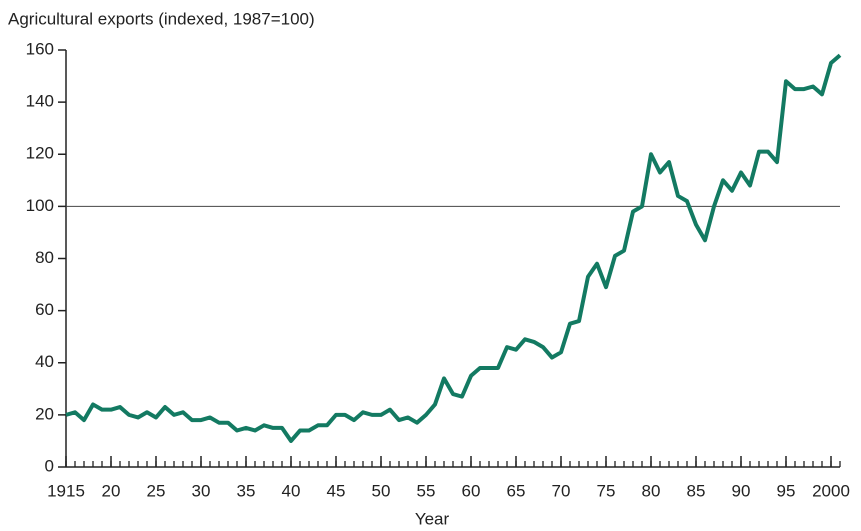 This screenshot has width=861, height=531. What do you see at coordinates (561, 490) in the screenshot?
I see `x-tick-label: 70` at bounding box center [561, 490].